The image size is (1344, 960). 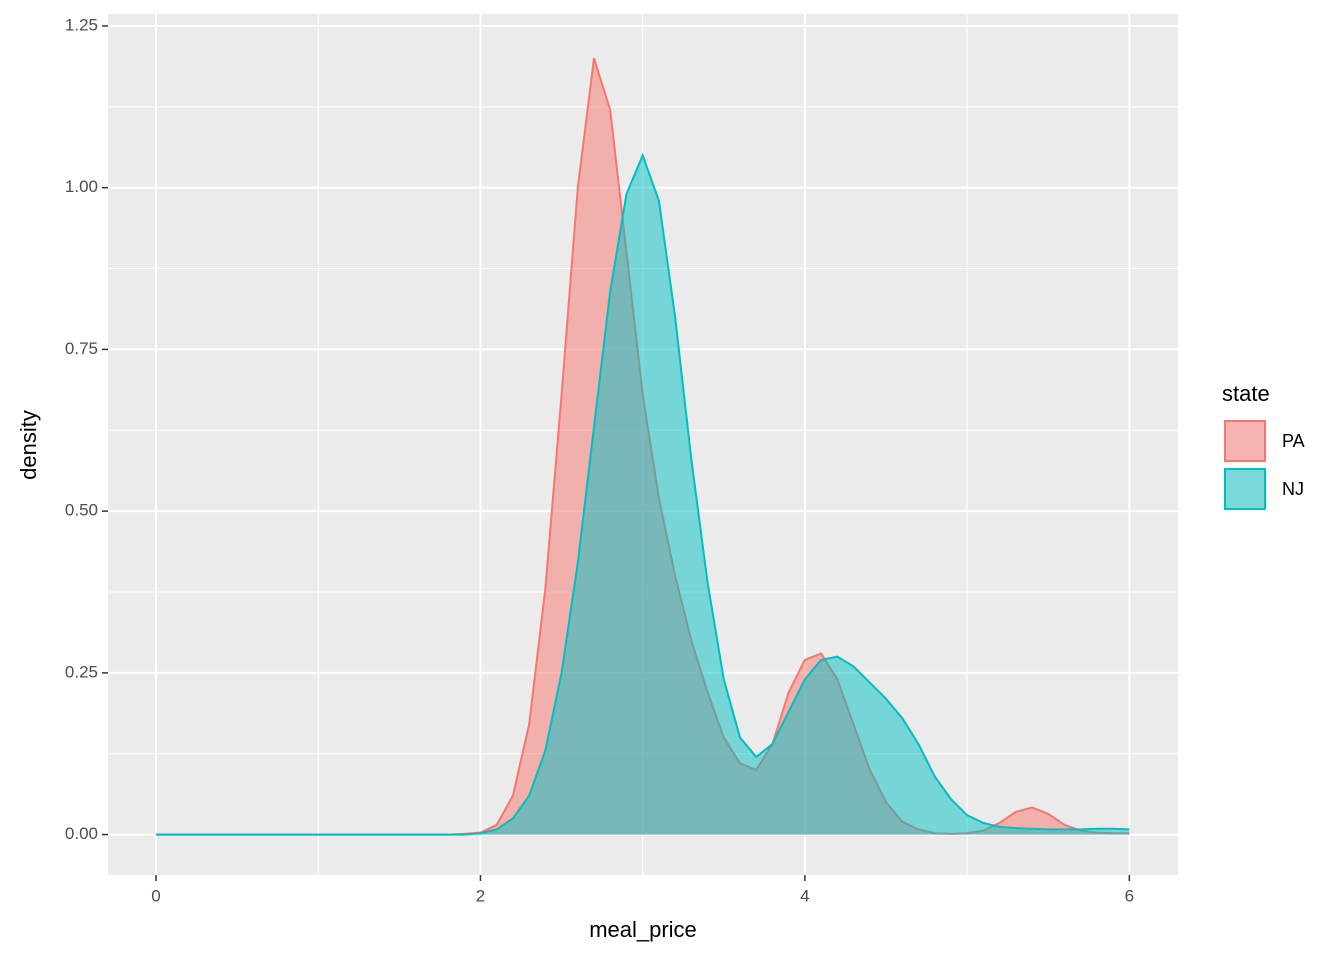 I want to click on y-tick-label: 1.25, so click(x=81, y=24).